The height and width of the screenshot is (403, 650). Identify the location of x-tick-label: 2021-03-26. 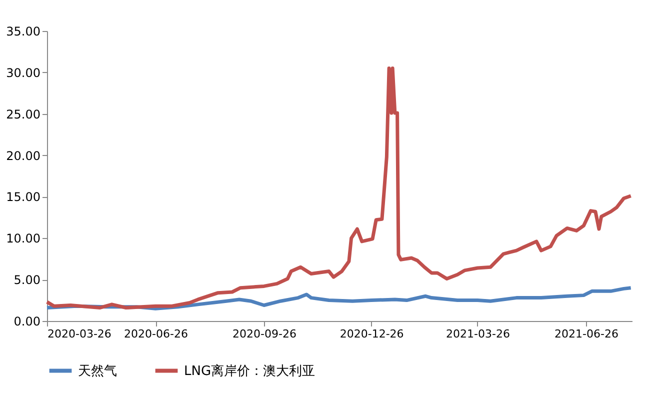
(478, 334).